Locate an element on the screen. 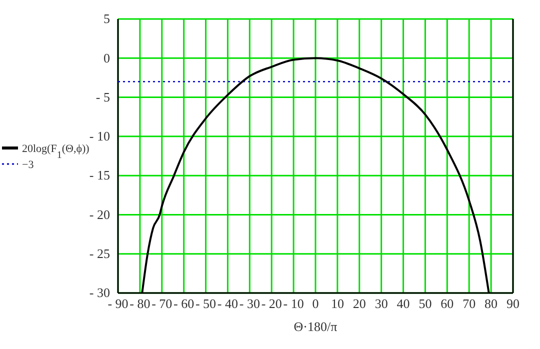  x-tick-label: - 80 is located at coordinates (140, 304).